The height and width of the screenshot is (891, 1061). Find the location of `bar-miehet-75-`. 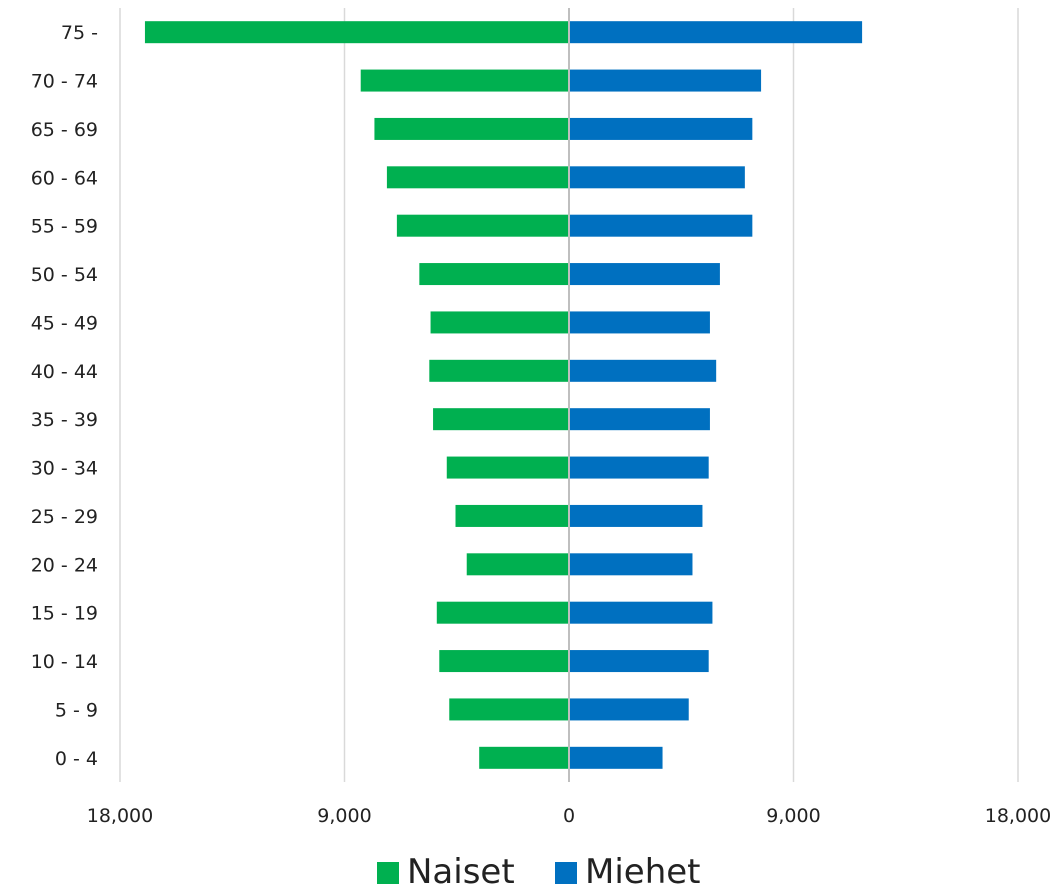

bar-miehet-75- is located at coordinates (716, 32).